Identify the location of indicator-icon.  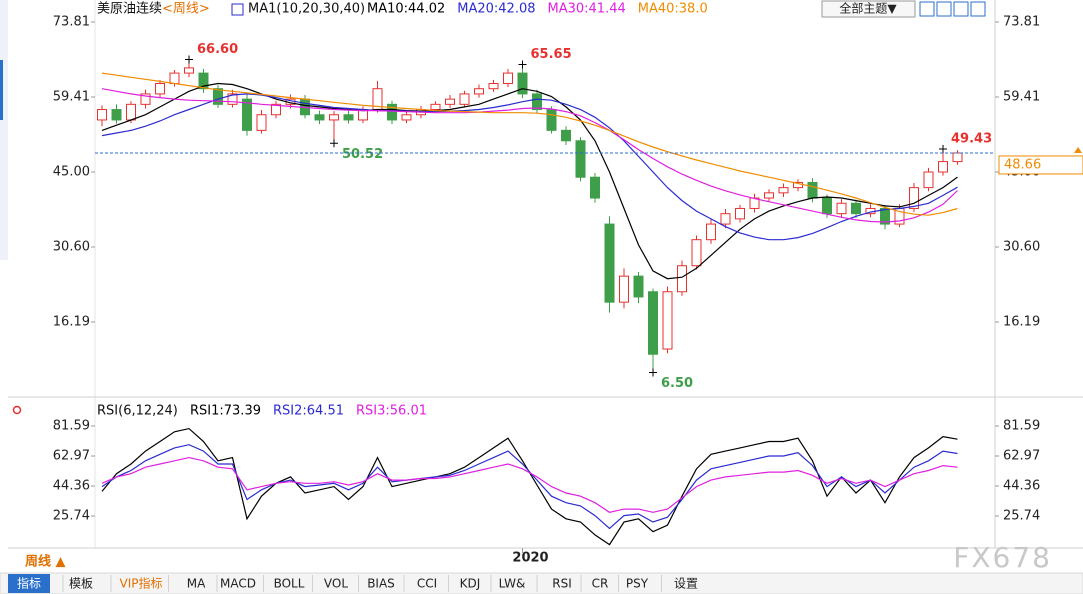
(237, 9).